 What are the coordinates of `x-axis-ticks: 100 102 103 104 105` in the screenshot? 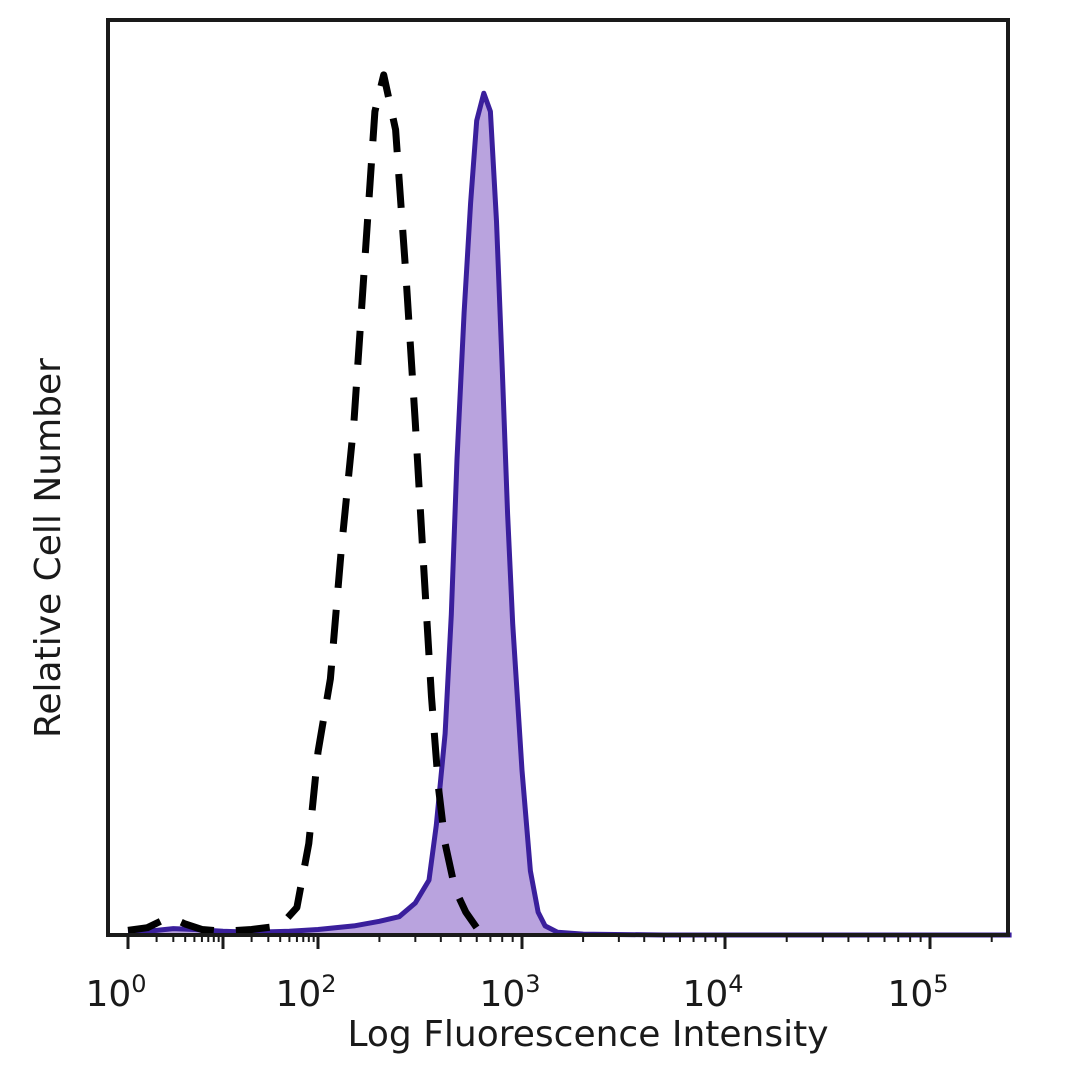 It's located at (539, 975).